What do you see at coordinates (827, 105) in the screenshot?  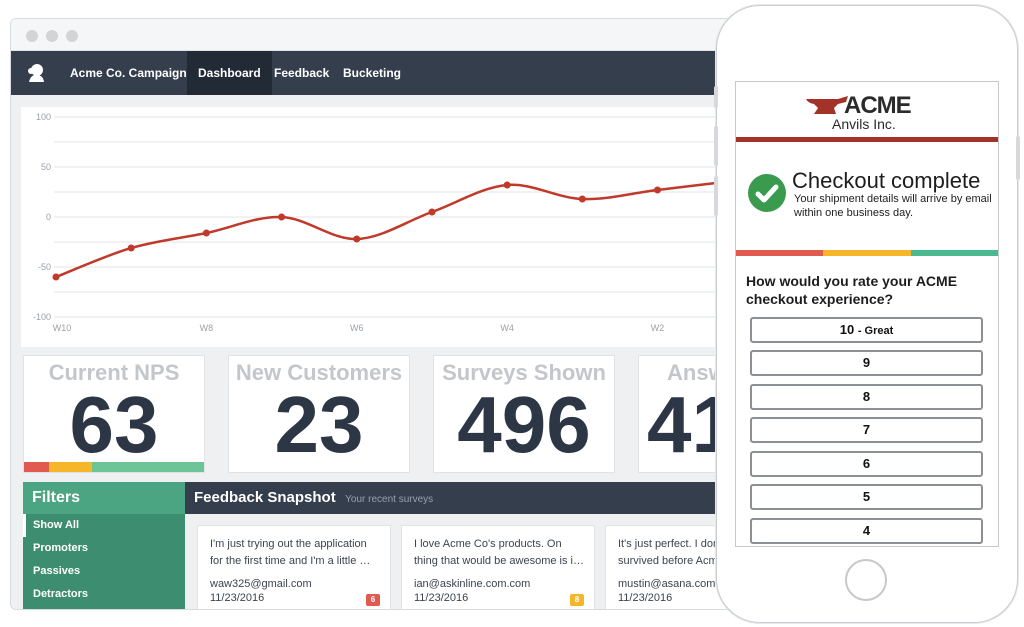 I see `anvil-icon` at bounding box center [827, 105].